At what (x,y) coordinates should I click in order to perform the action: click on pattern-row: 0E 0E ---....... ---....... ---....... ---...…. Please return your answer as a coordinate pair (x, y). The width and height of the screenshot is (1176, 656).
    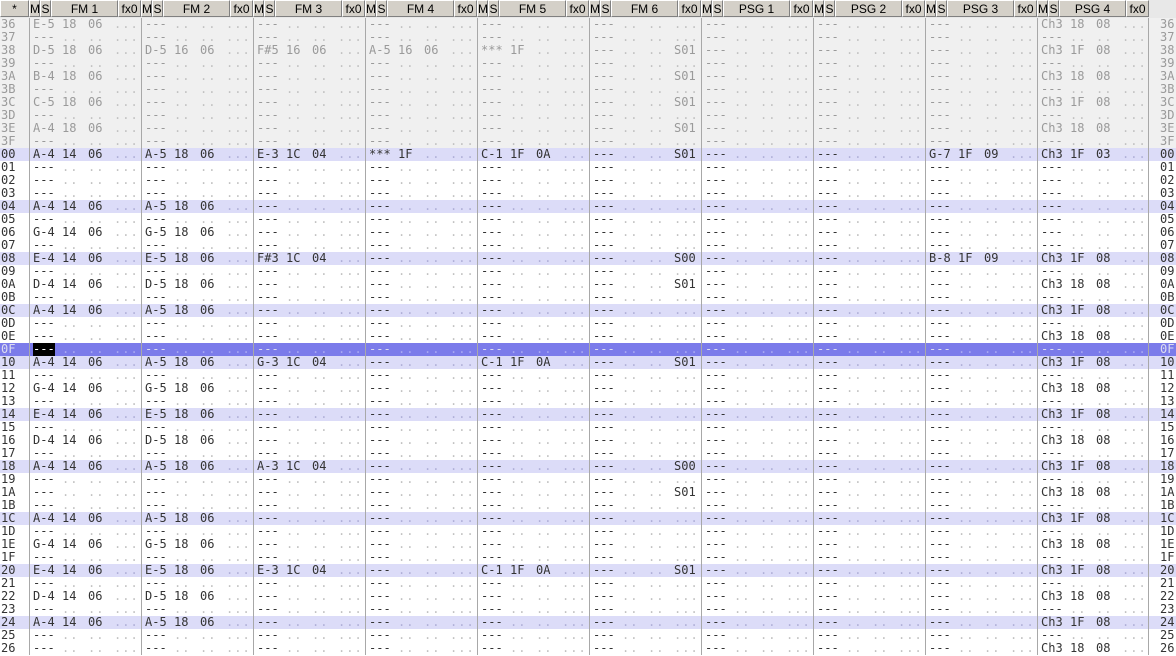
    Looking at the image, I should click on (588, 336).